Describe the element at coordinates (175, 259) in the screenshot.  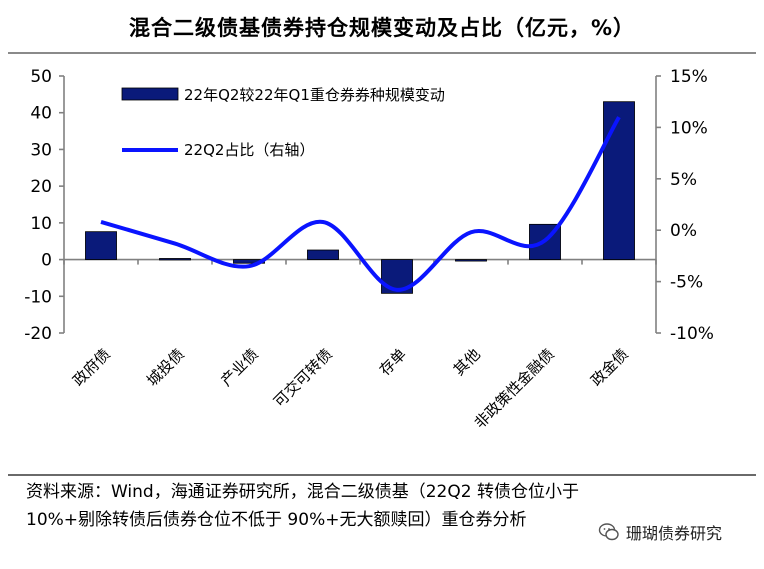
I see `bar-城投债` at that location.